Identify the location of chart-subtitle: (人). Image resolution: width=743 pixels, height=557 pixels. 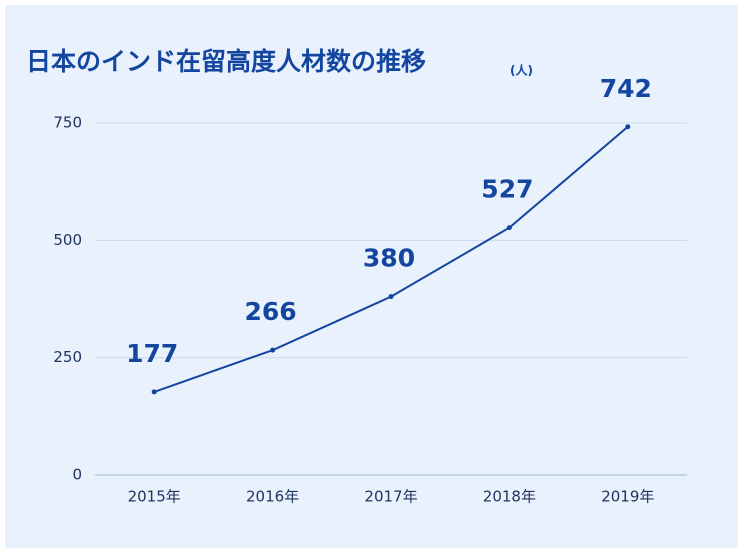
(521, 70).